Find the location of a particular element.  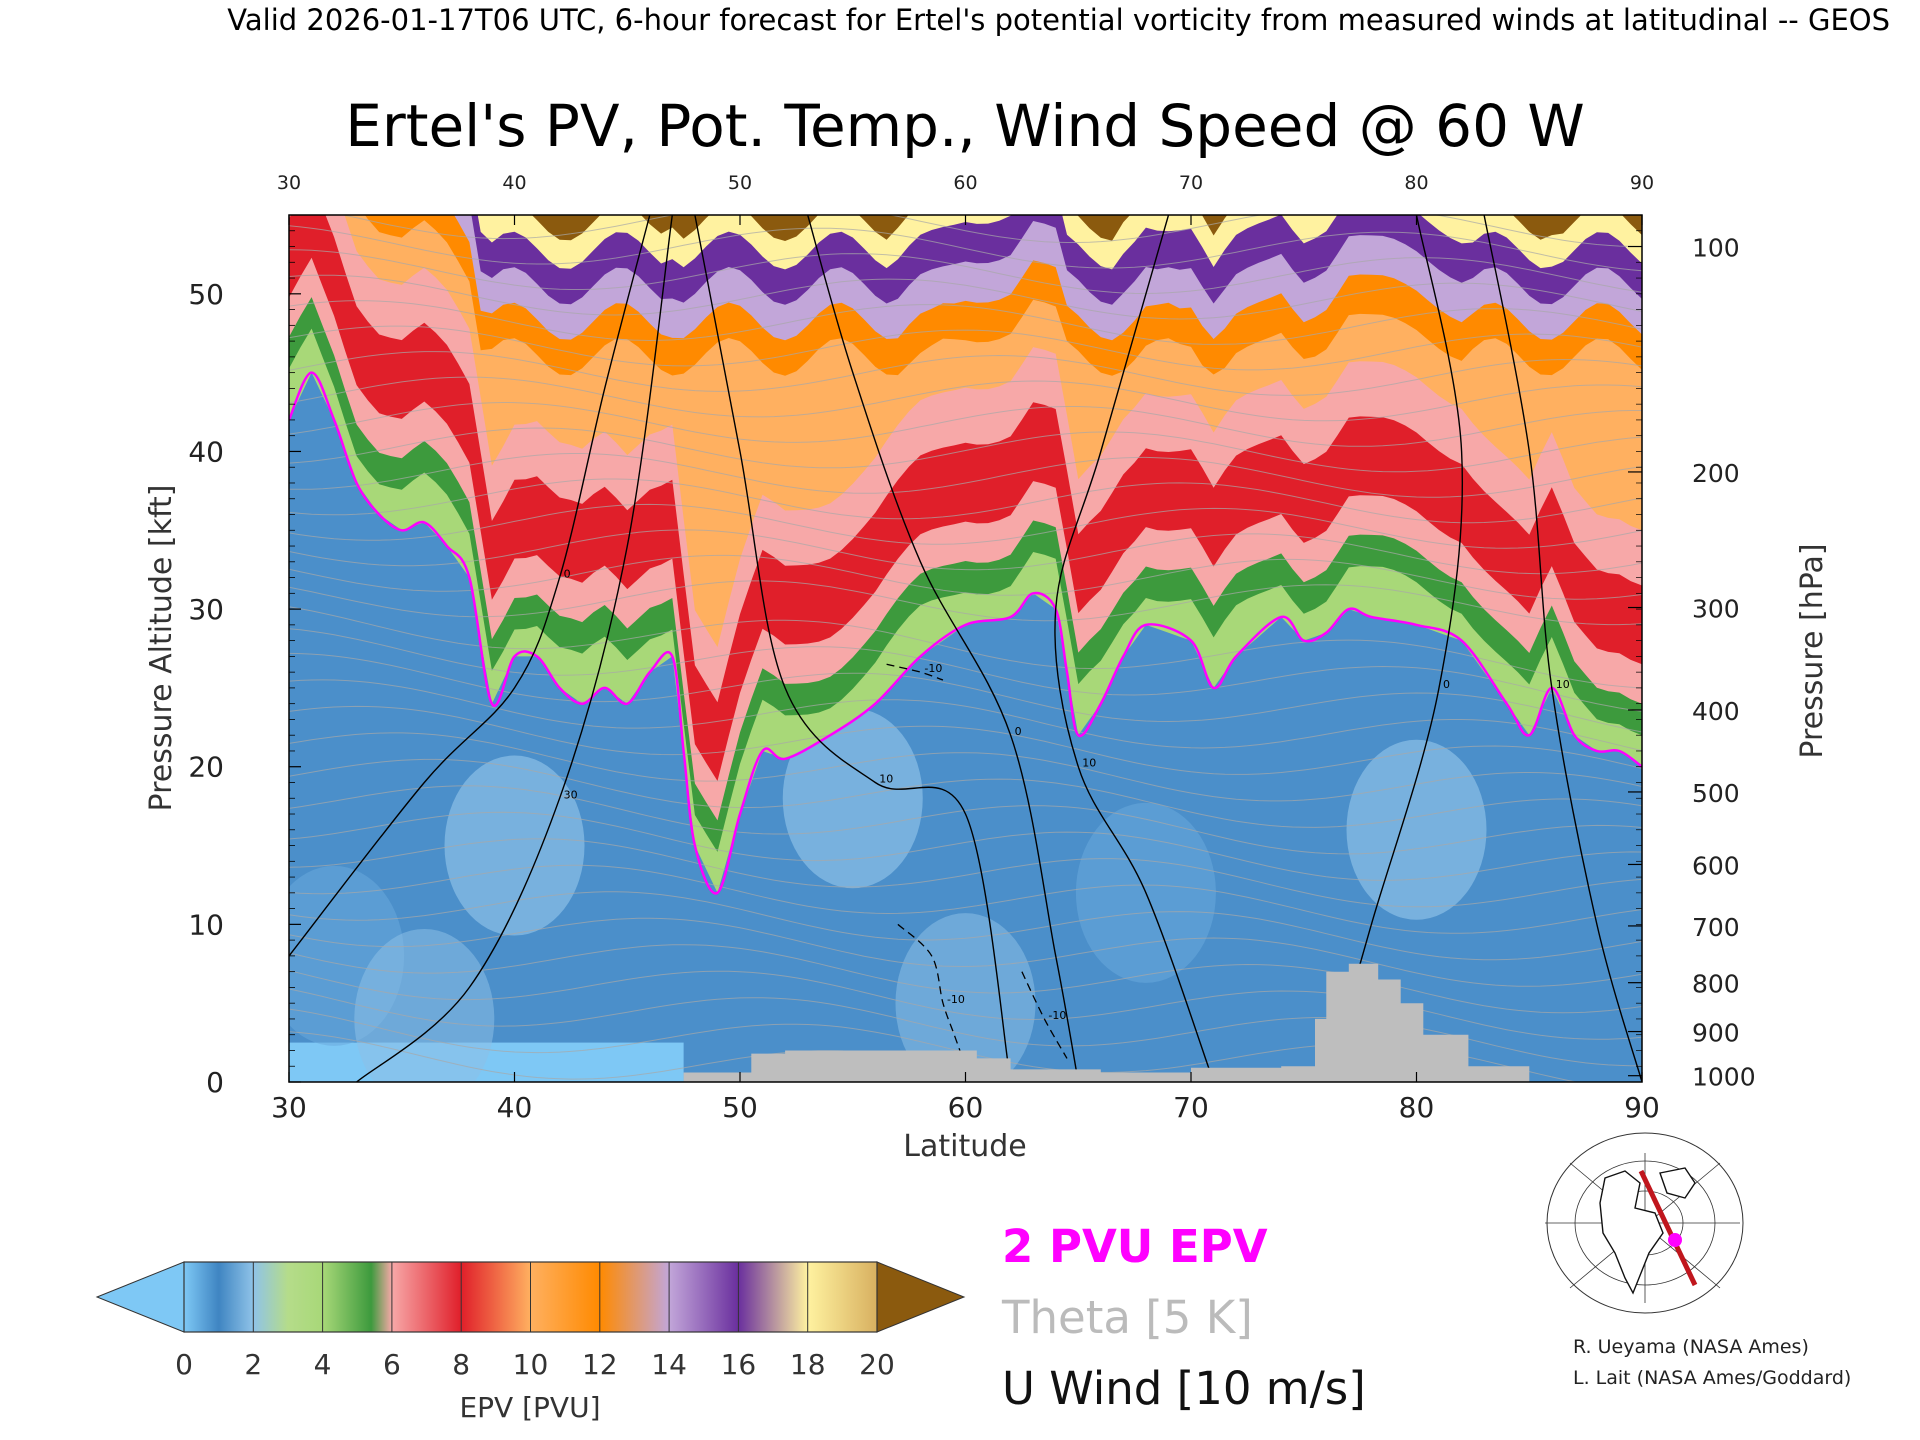

pressure-tick-label: 400 is located at coordinates (1716, 711).